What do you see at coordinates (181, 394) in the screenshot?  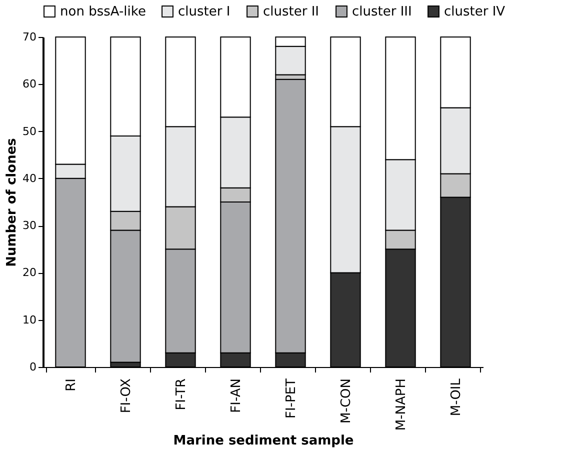 I see `x-tick-label: FI-TR` at bounding box center [181, 394].